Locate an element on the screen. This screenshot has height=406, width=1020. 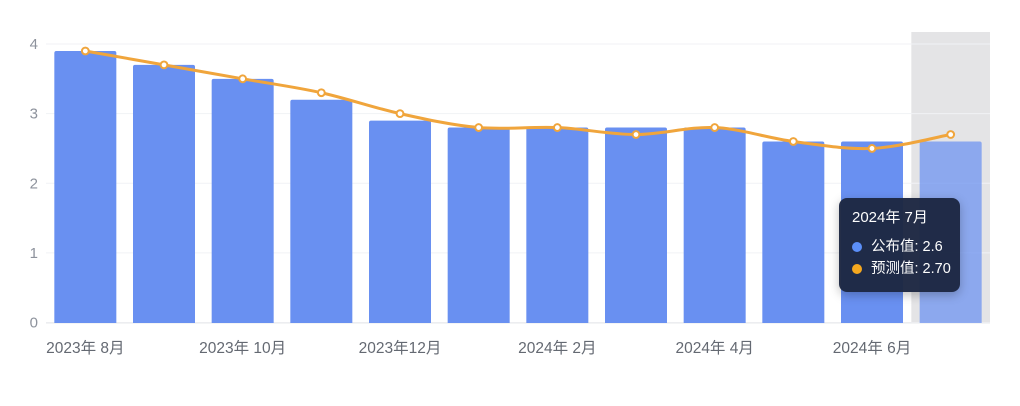
chart-tooltip: 2024年 7月 公布值: 2.6 预测值: 2.70 is located at coordinates (899, 245).